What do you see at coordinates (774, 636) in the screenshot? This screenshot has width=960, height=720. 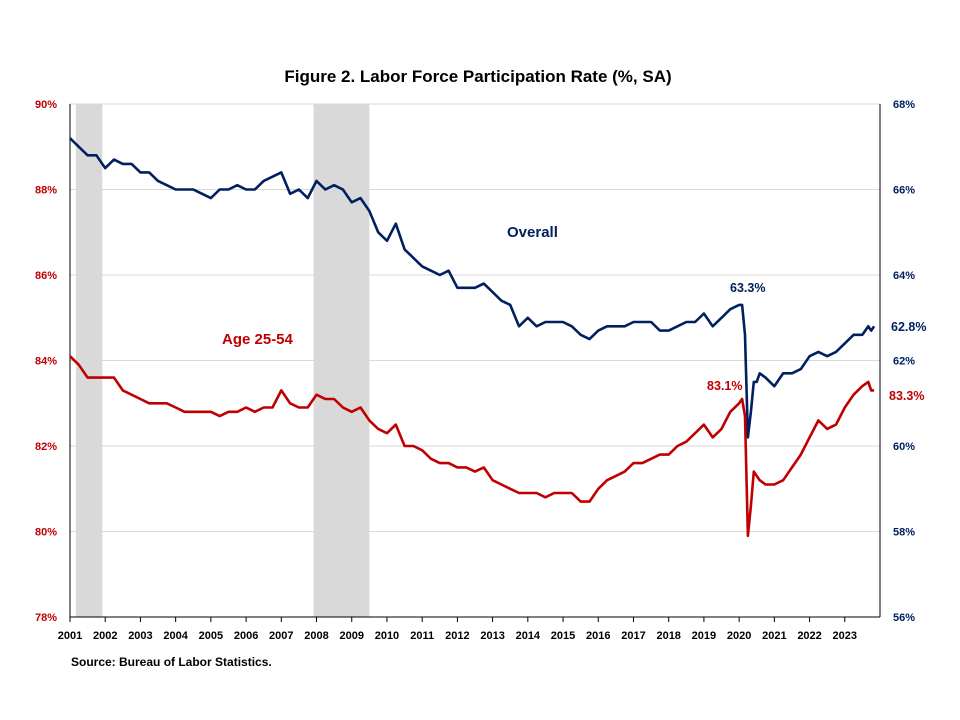 I see `x-tick-label: 2021` at bounding box center [774, 636].